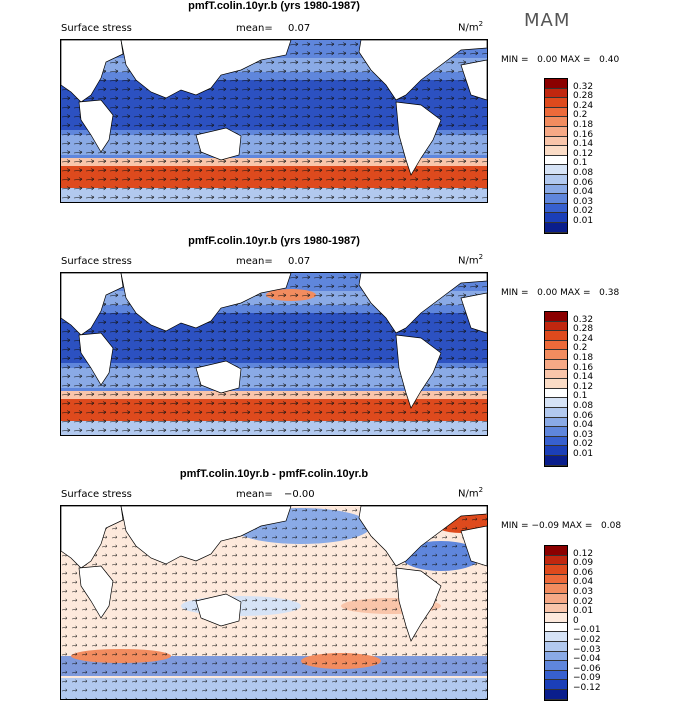 The height and width of the screenshot is (701, 700). I want to click on colorbar-tick-label: 0.08, so click(583, 173).